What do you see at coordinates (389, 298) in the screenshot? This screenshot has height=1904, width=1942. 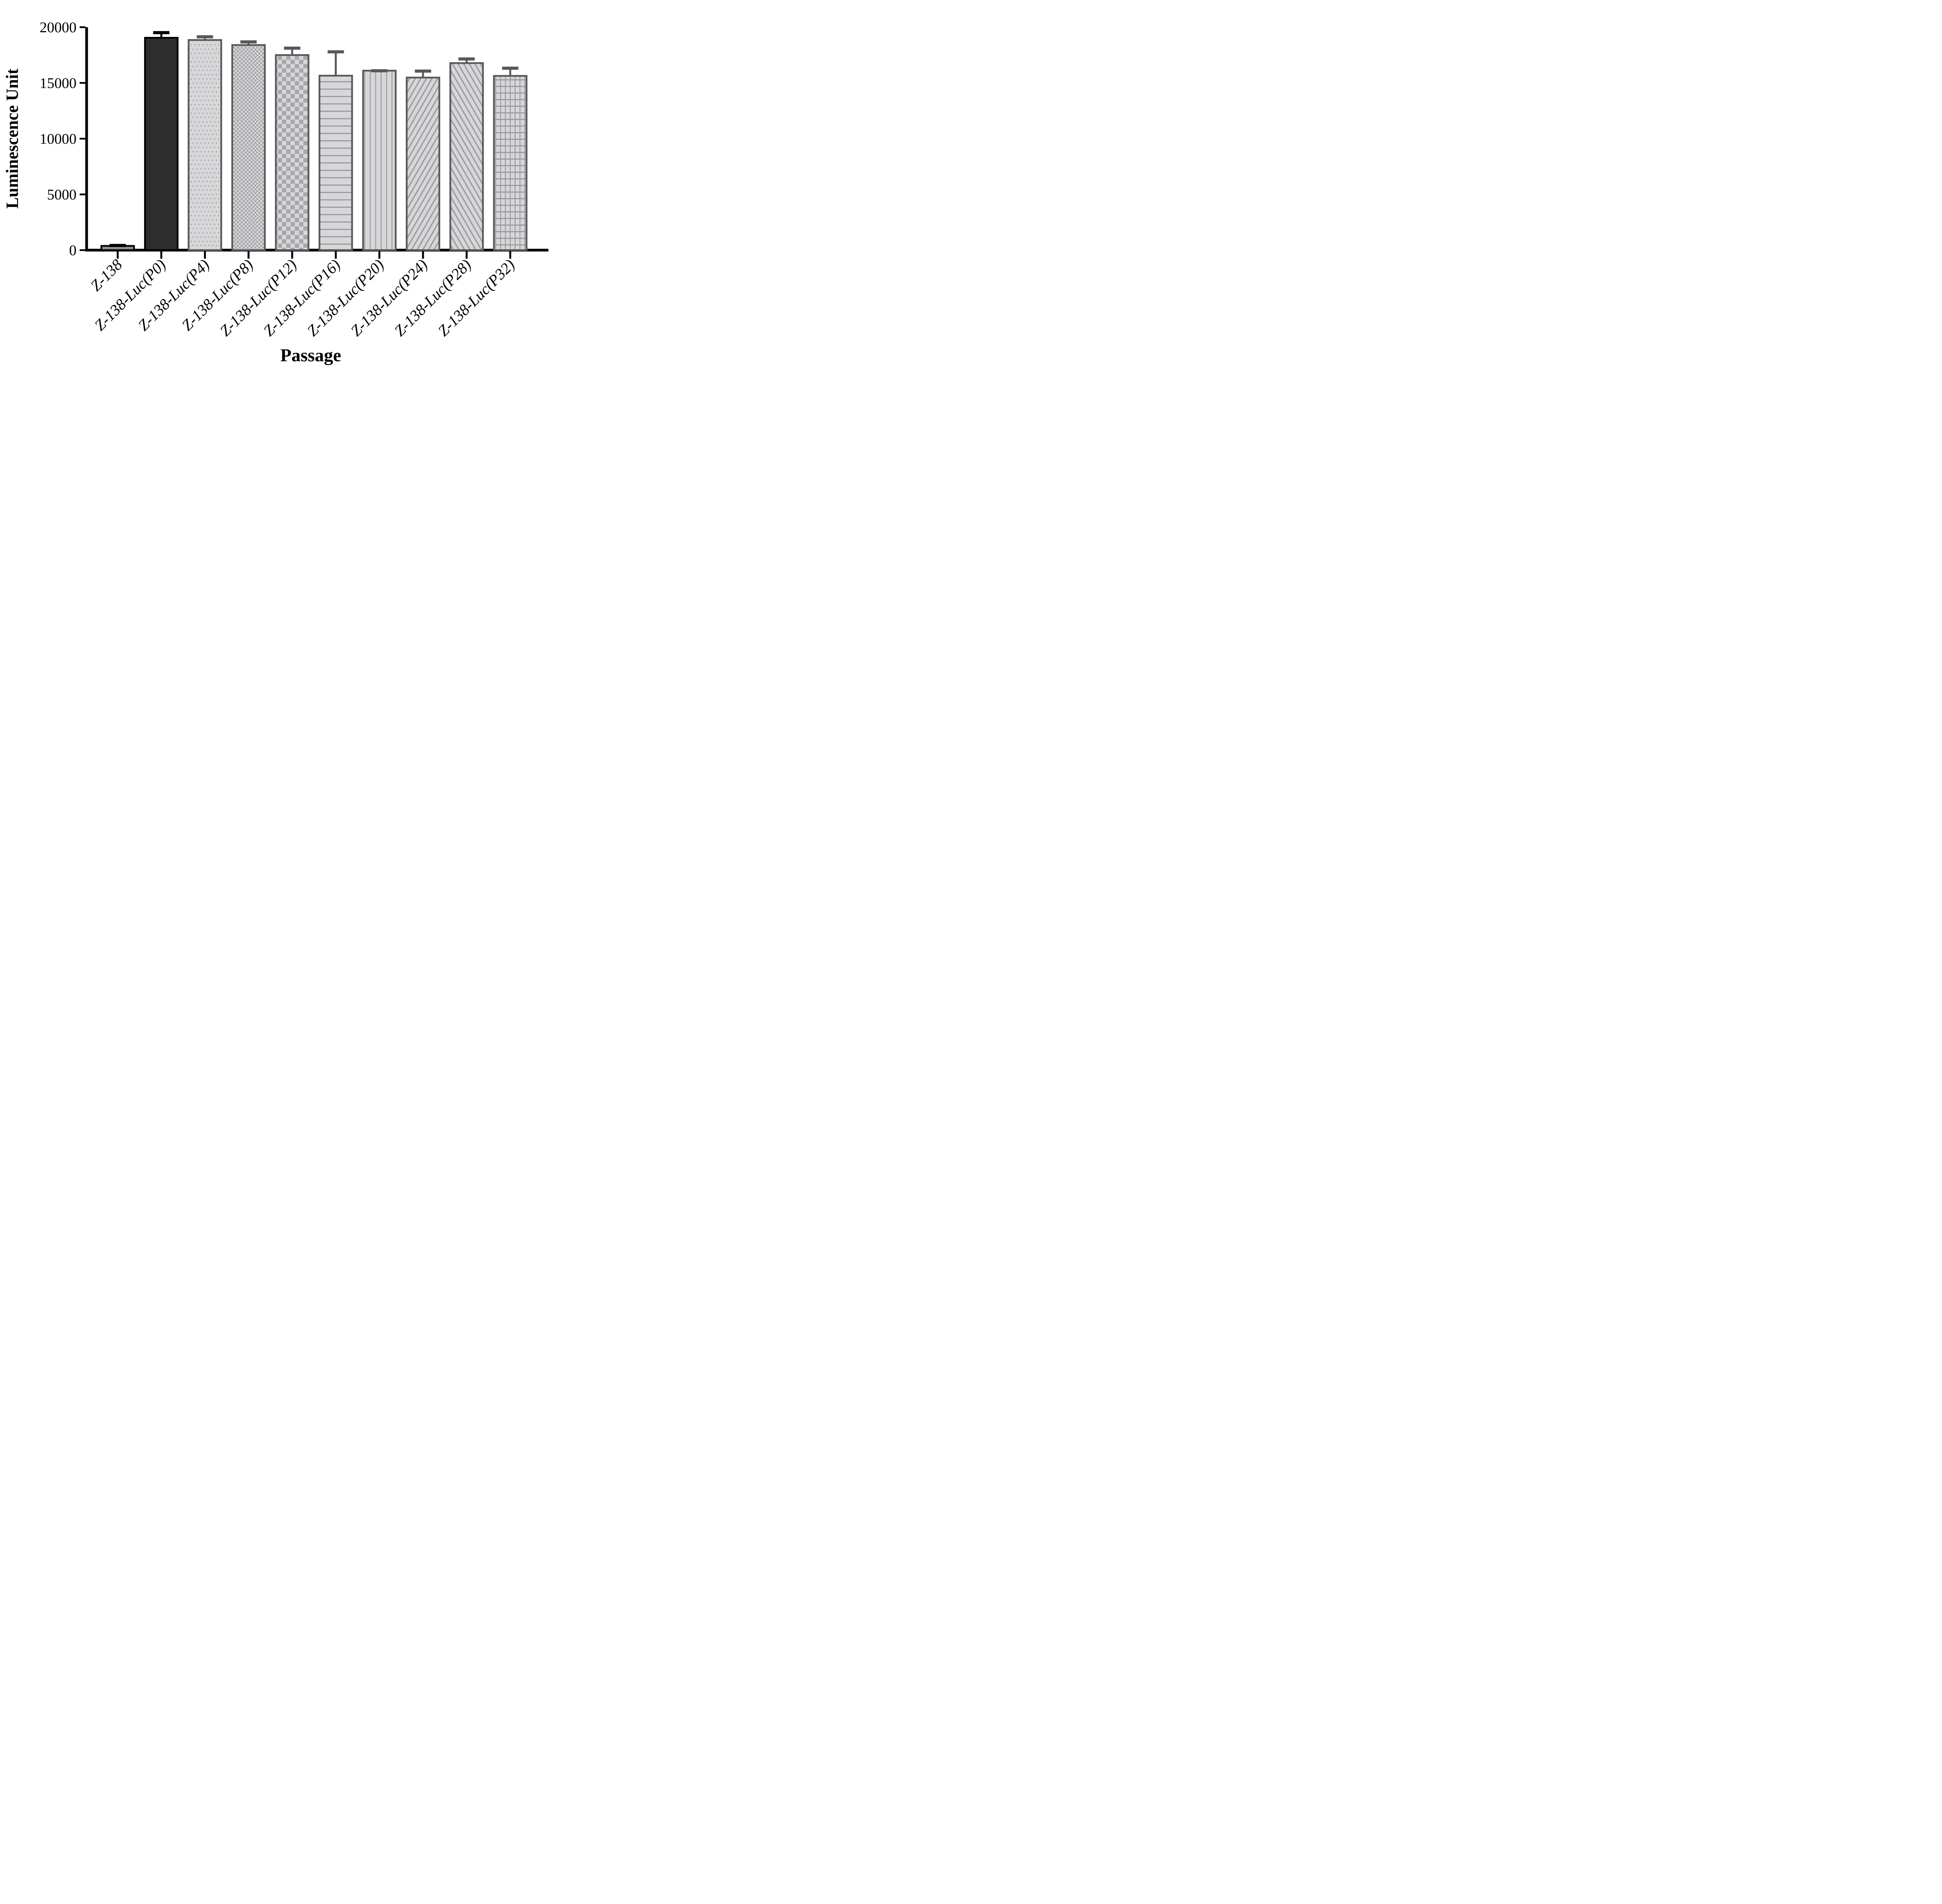 I see `x-category-label: Z-138-Luc(P24)` at bounding box center [389, 298].